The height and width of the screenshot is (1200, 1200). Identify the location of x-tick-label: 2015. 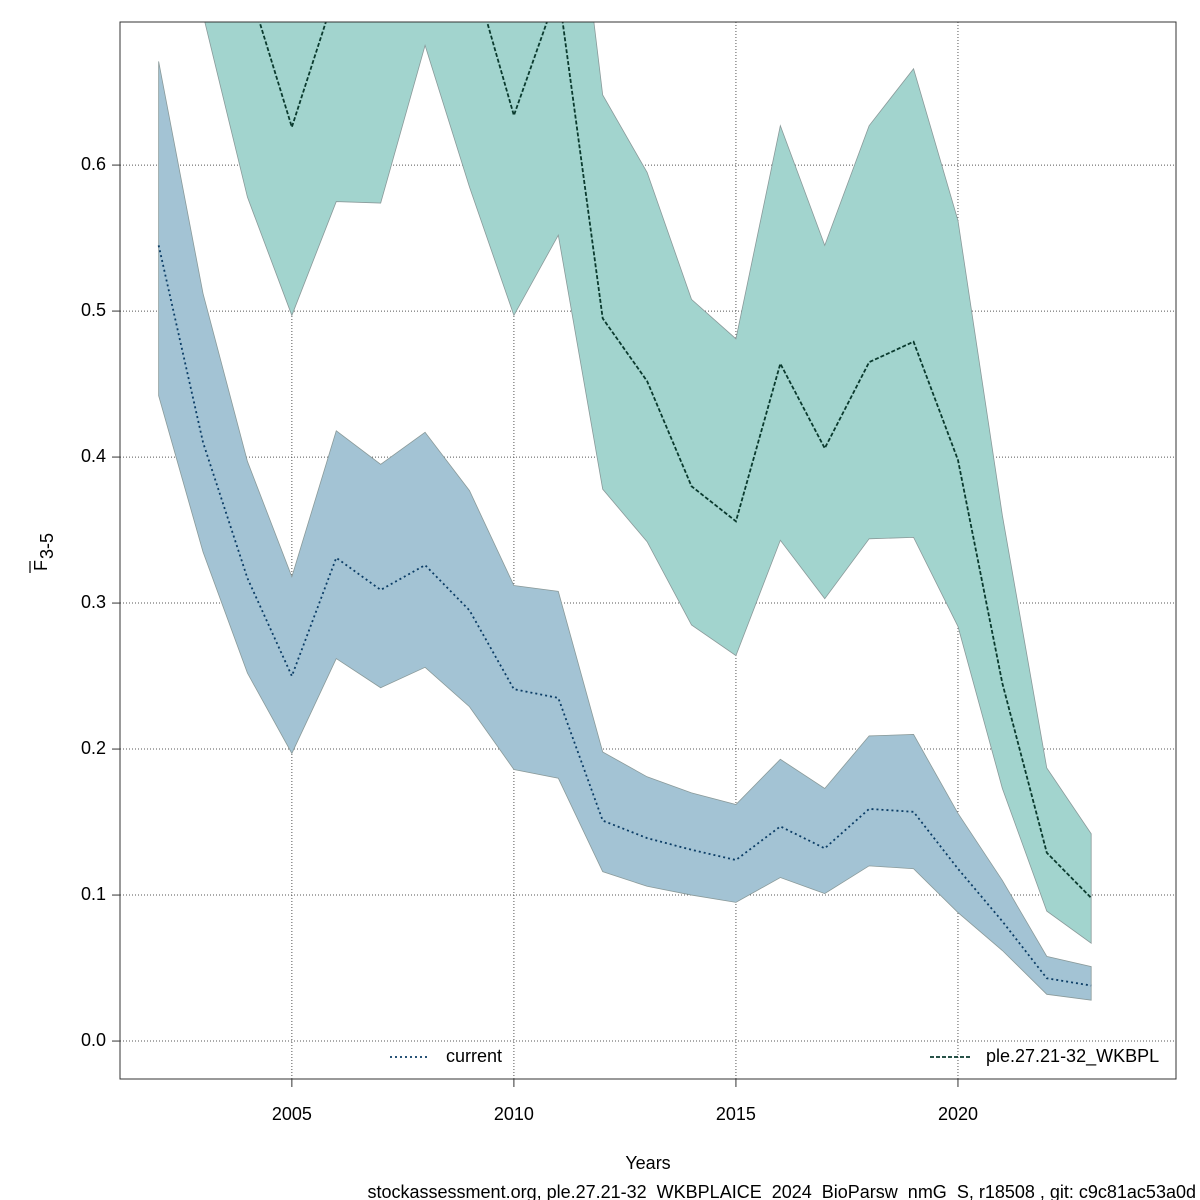
(736, 1114).